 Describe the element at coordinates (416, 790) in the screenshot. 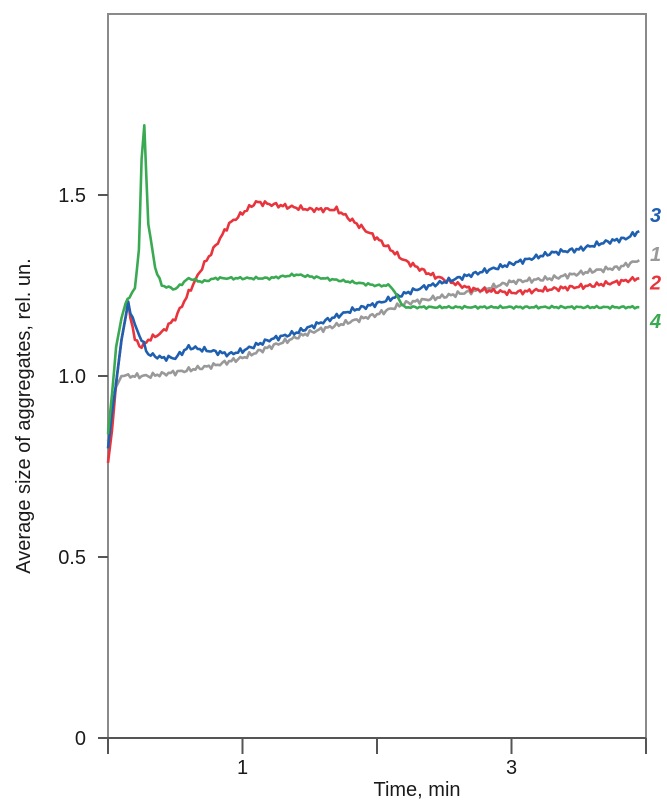

I see `x-axis-label: Time, min` at that location.